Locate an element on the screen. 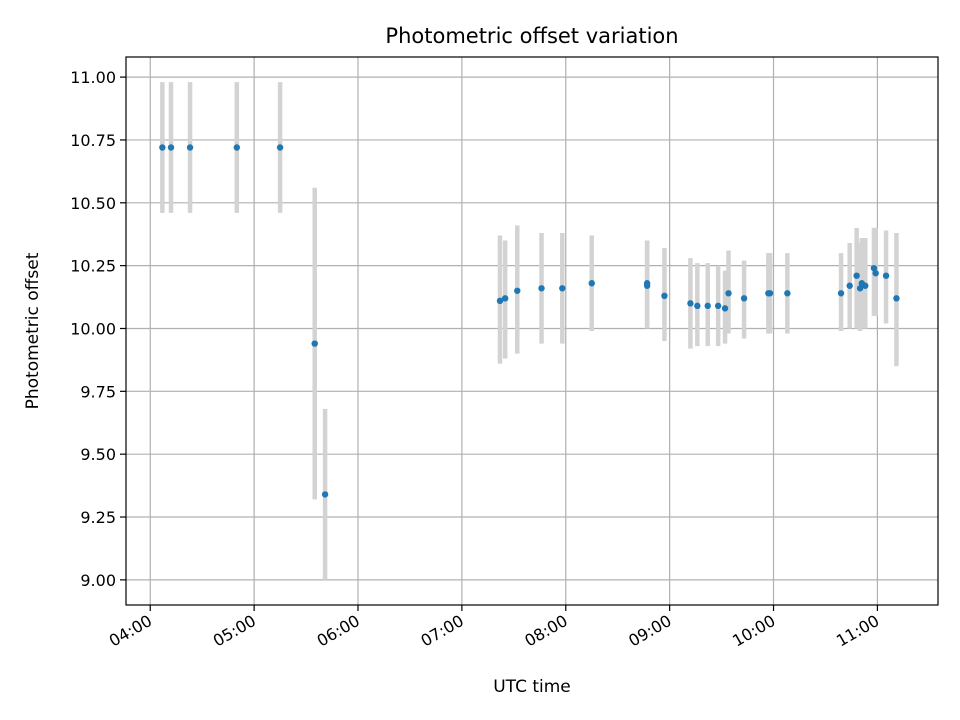  x-tick-label: 09:00 is located at coordinates (649, 631).